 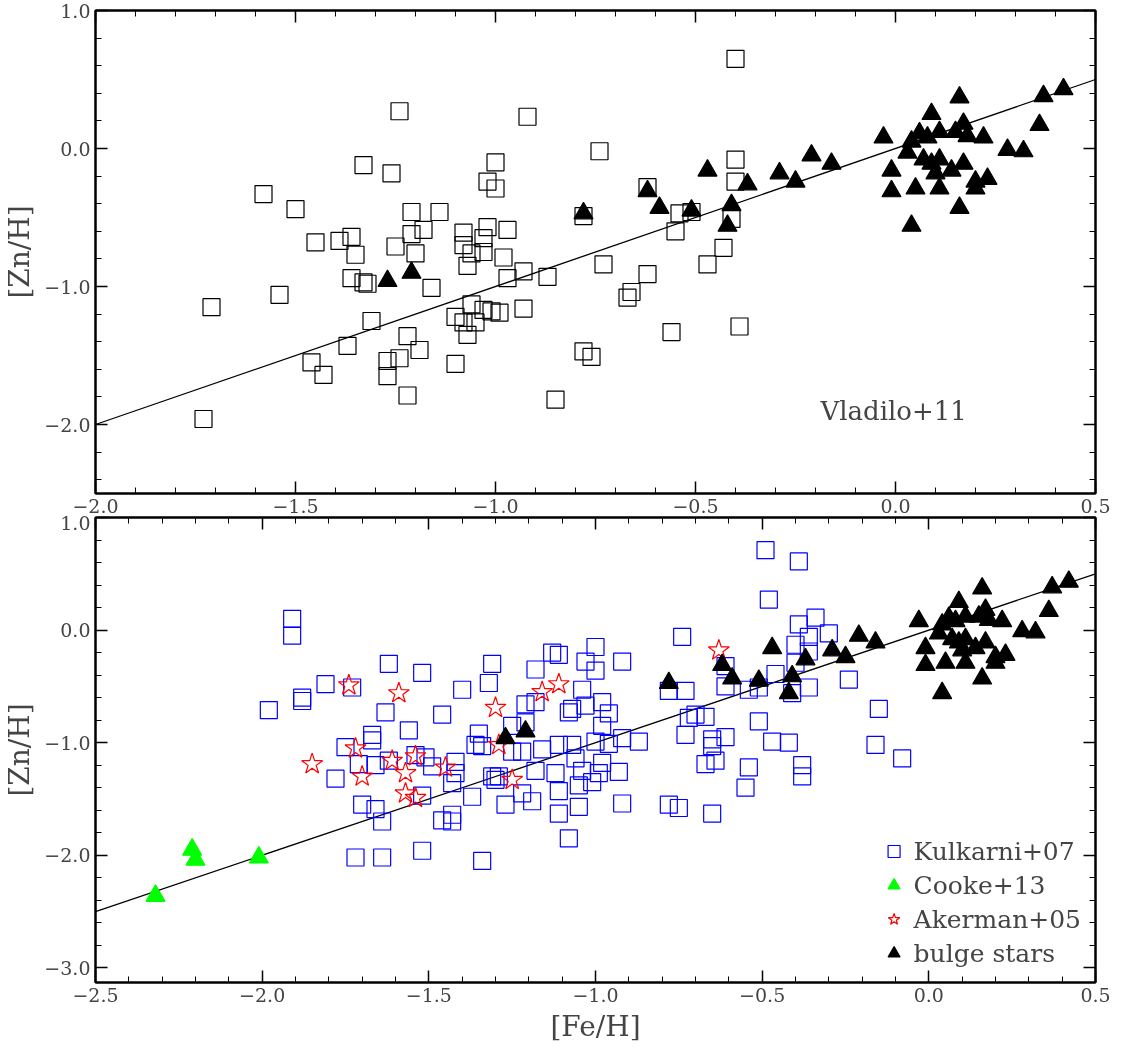 What do you see at coordinates (95, 994) in the screenshot?
I see `x-tick-label: −2.5` at bounding box center [95, 994].